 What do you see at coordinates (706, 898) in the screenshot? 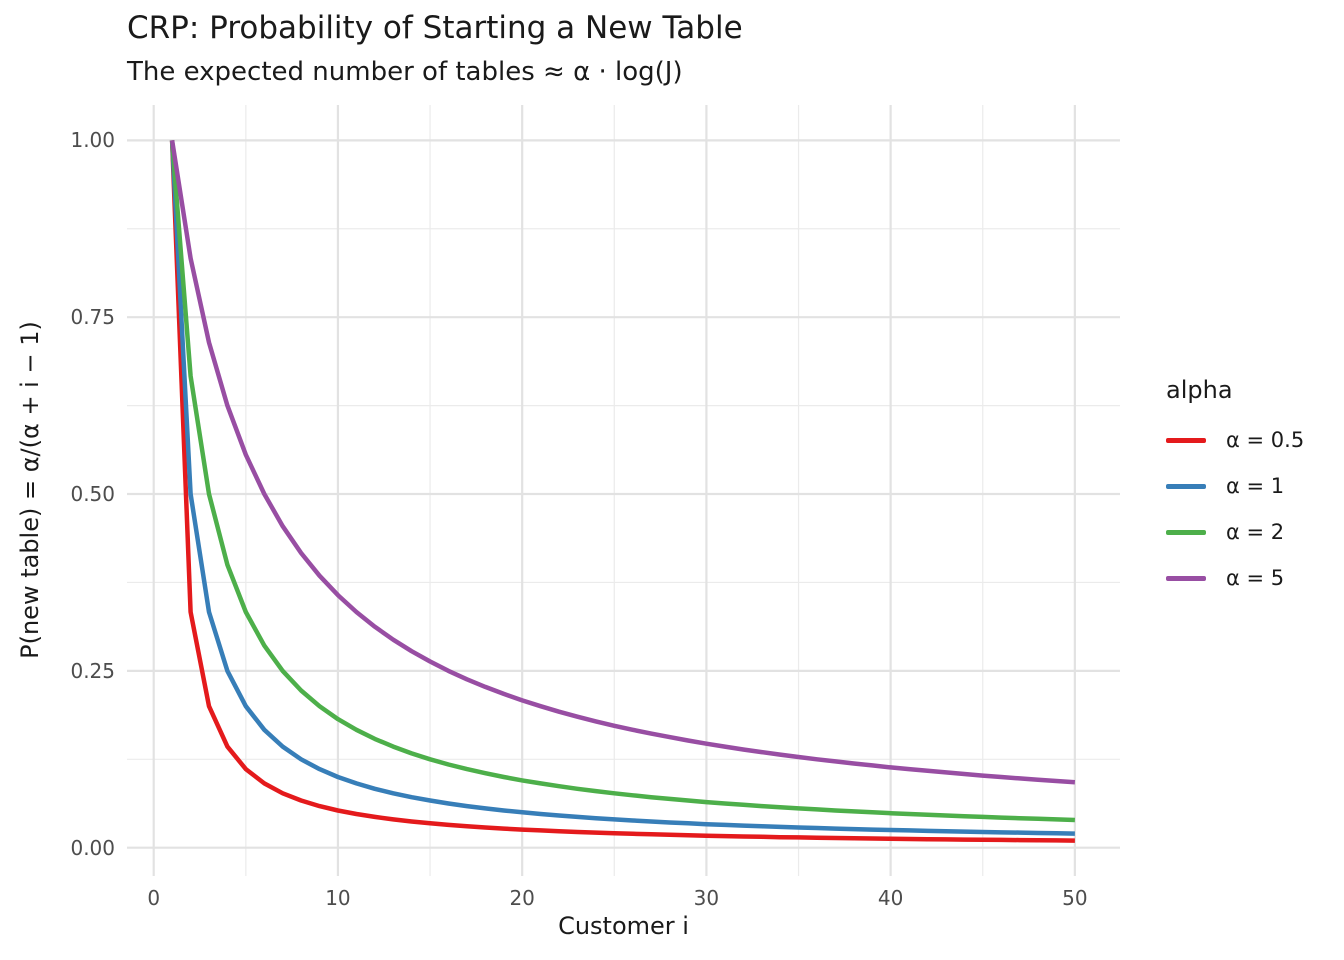
I see `x-tick-label: 30` at bounding box center [706, 898].